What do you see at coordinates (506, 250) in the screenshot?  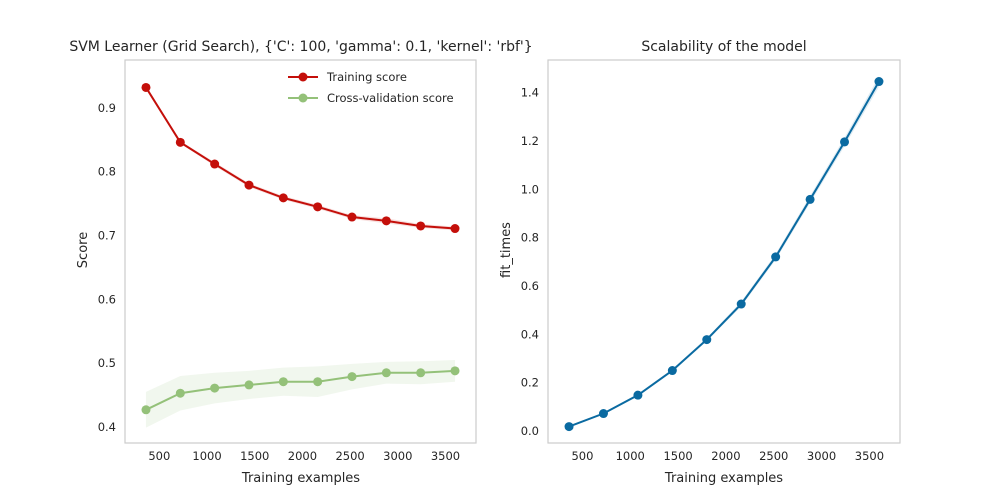 I see `scalability-ylabel: fit_times` at bounding box center [506, 250].